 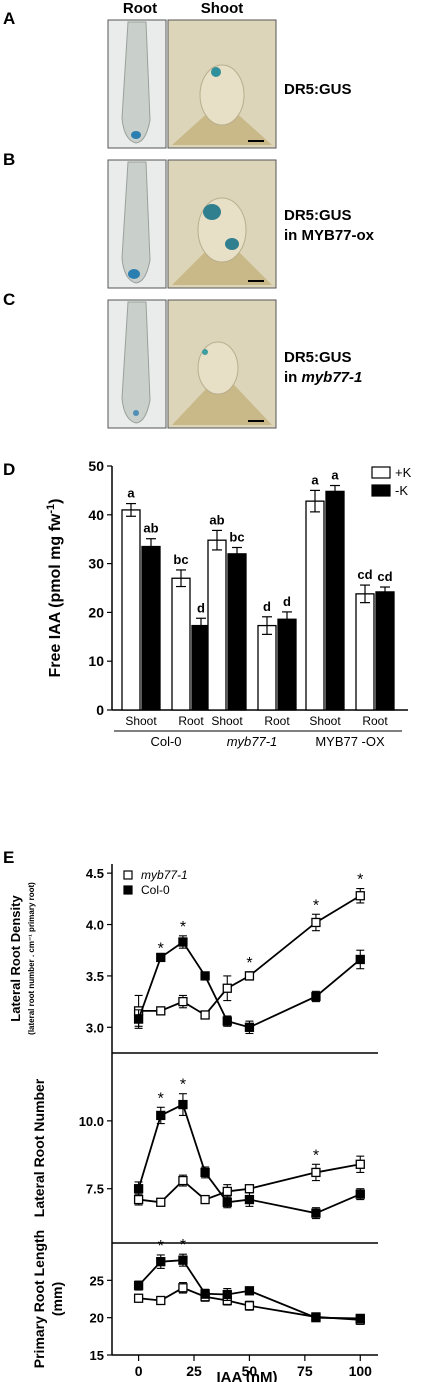 I want to click on image-label-c-line2: in myb77-1, so click(x=323, y=377).